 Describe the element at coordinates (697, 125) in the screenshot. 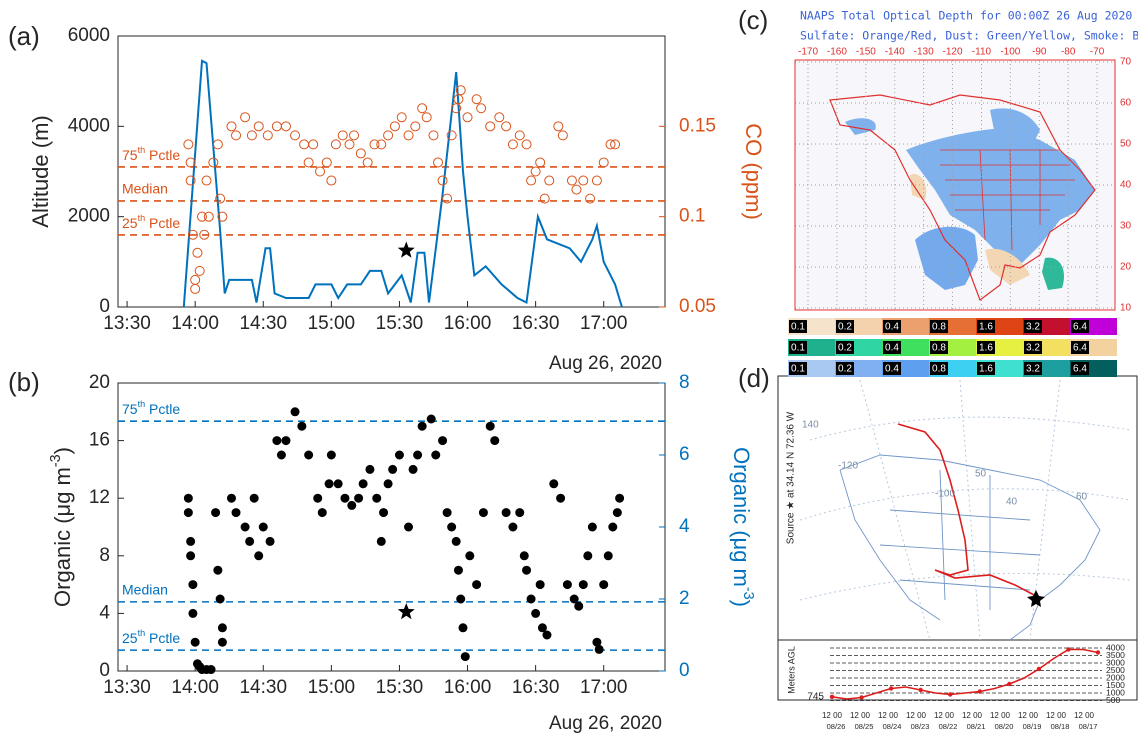

I see `y2-tick-label: 0.15` at that location.